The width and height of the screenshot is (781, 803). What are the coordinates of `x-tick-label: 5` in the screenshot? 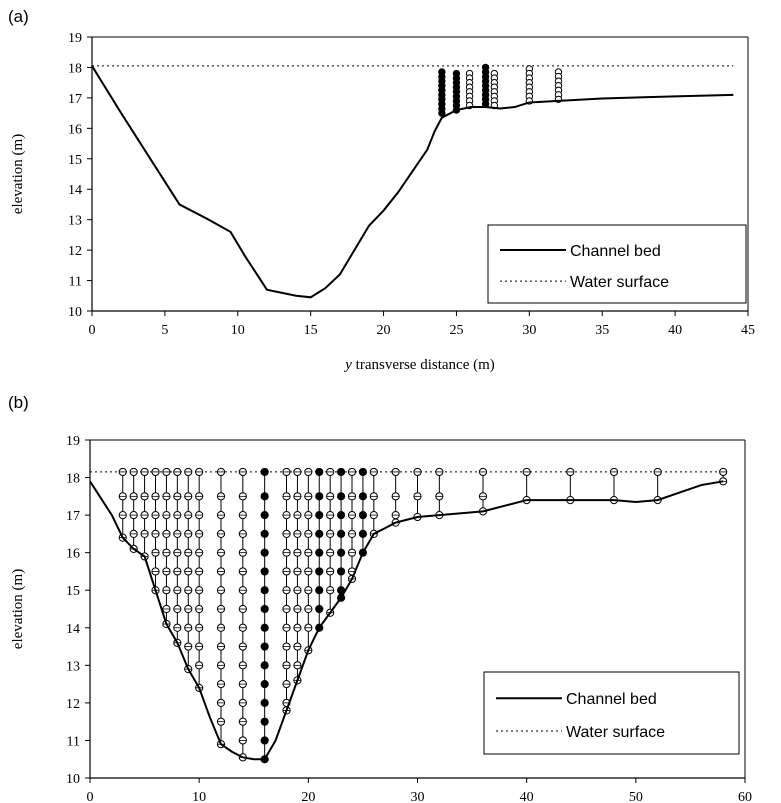 It's located at (164, 330).